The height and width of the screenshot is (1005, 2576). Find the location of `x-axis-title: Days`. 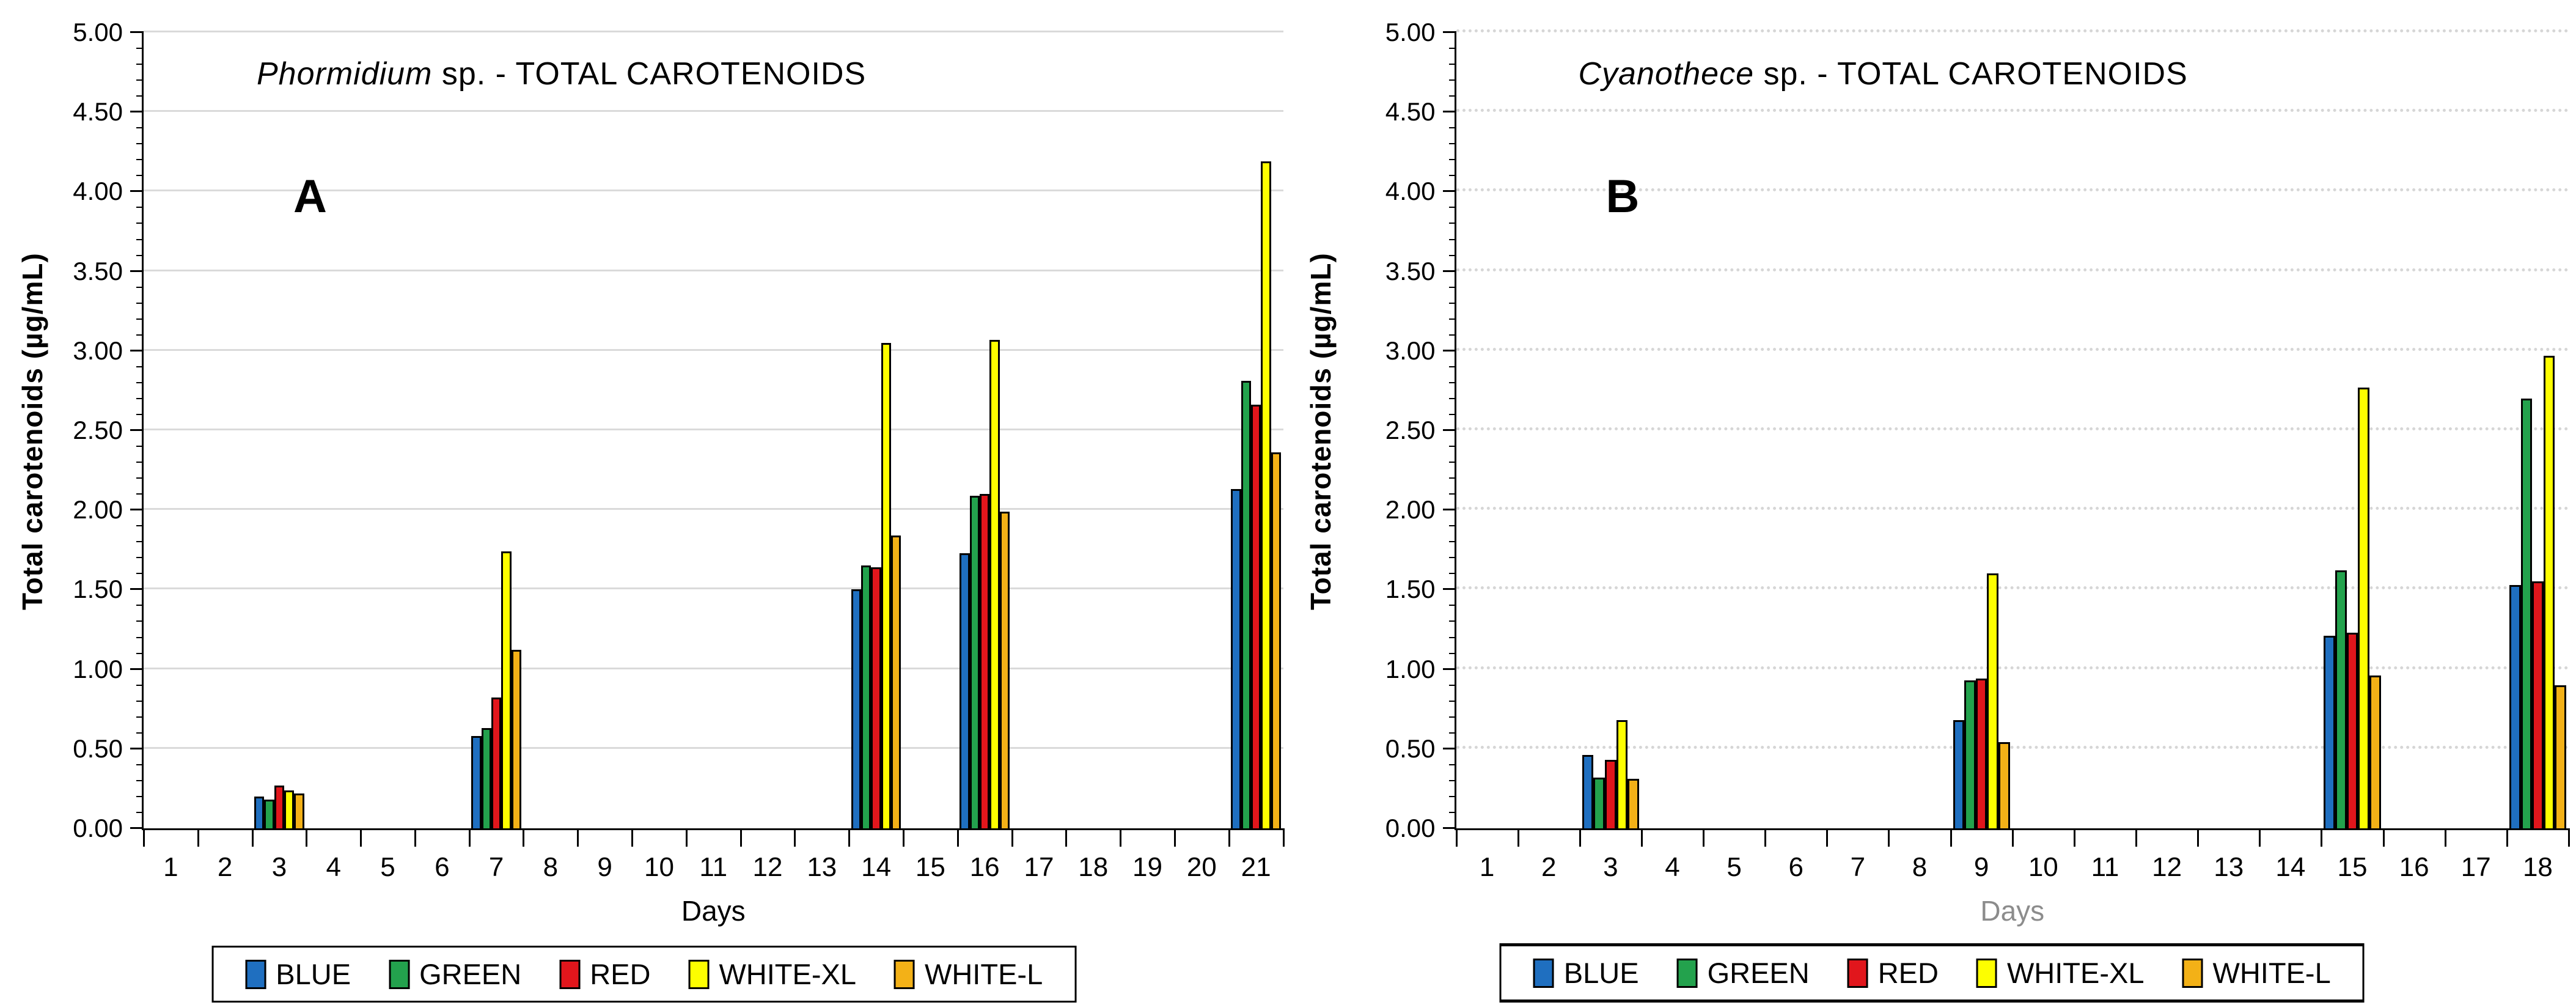

x-axis-title: Days is located at coordinates (2012, 911).